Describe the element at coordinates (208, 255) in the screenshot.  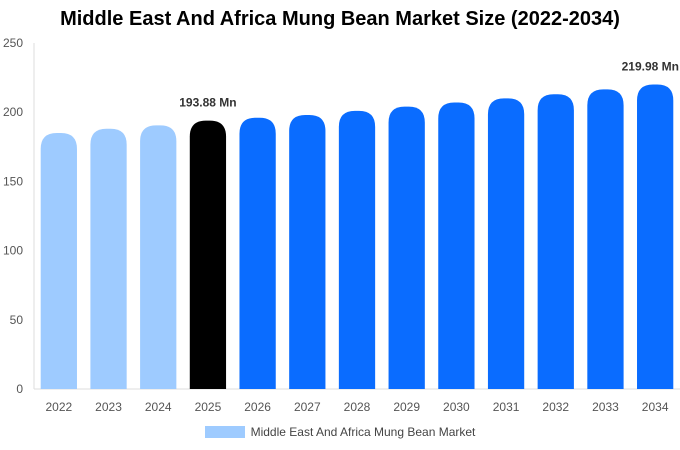
I see `bar-2025` at that location.